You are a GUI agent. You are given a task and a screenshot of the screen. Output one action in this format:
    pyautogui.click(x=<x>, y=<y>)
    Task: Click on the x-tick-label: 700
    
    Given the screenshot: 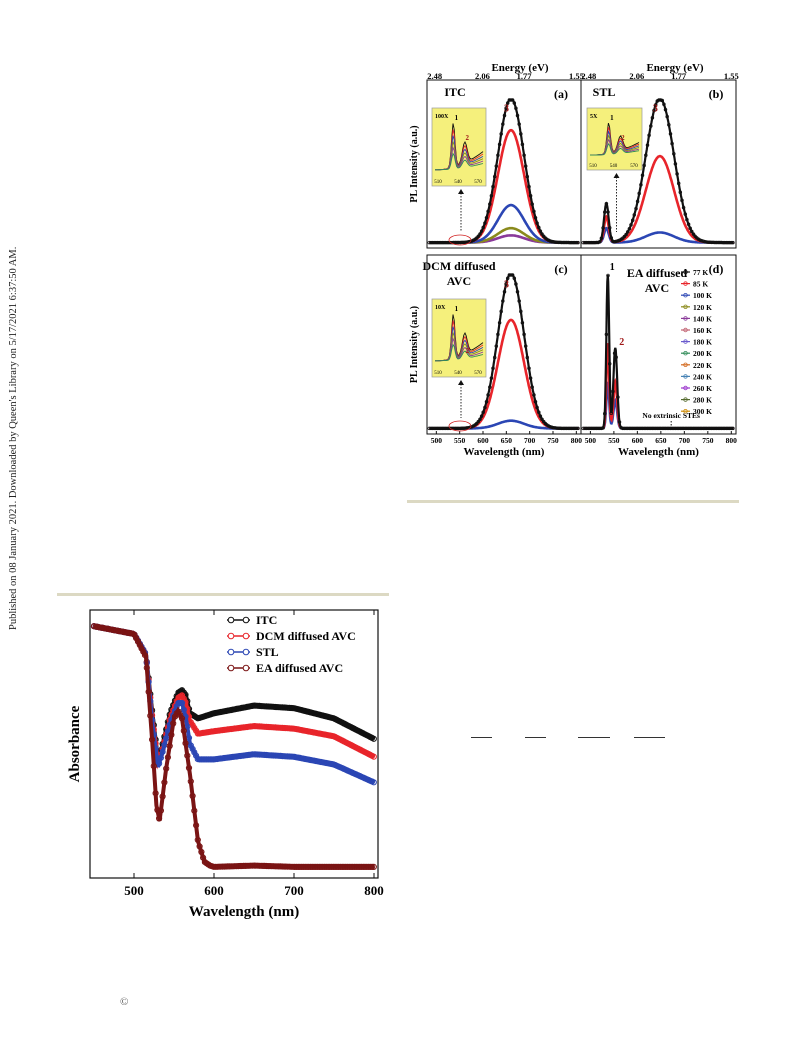 What is the action you would take?
    pyautogui.click(x=685, y=440)
    